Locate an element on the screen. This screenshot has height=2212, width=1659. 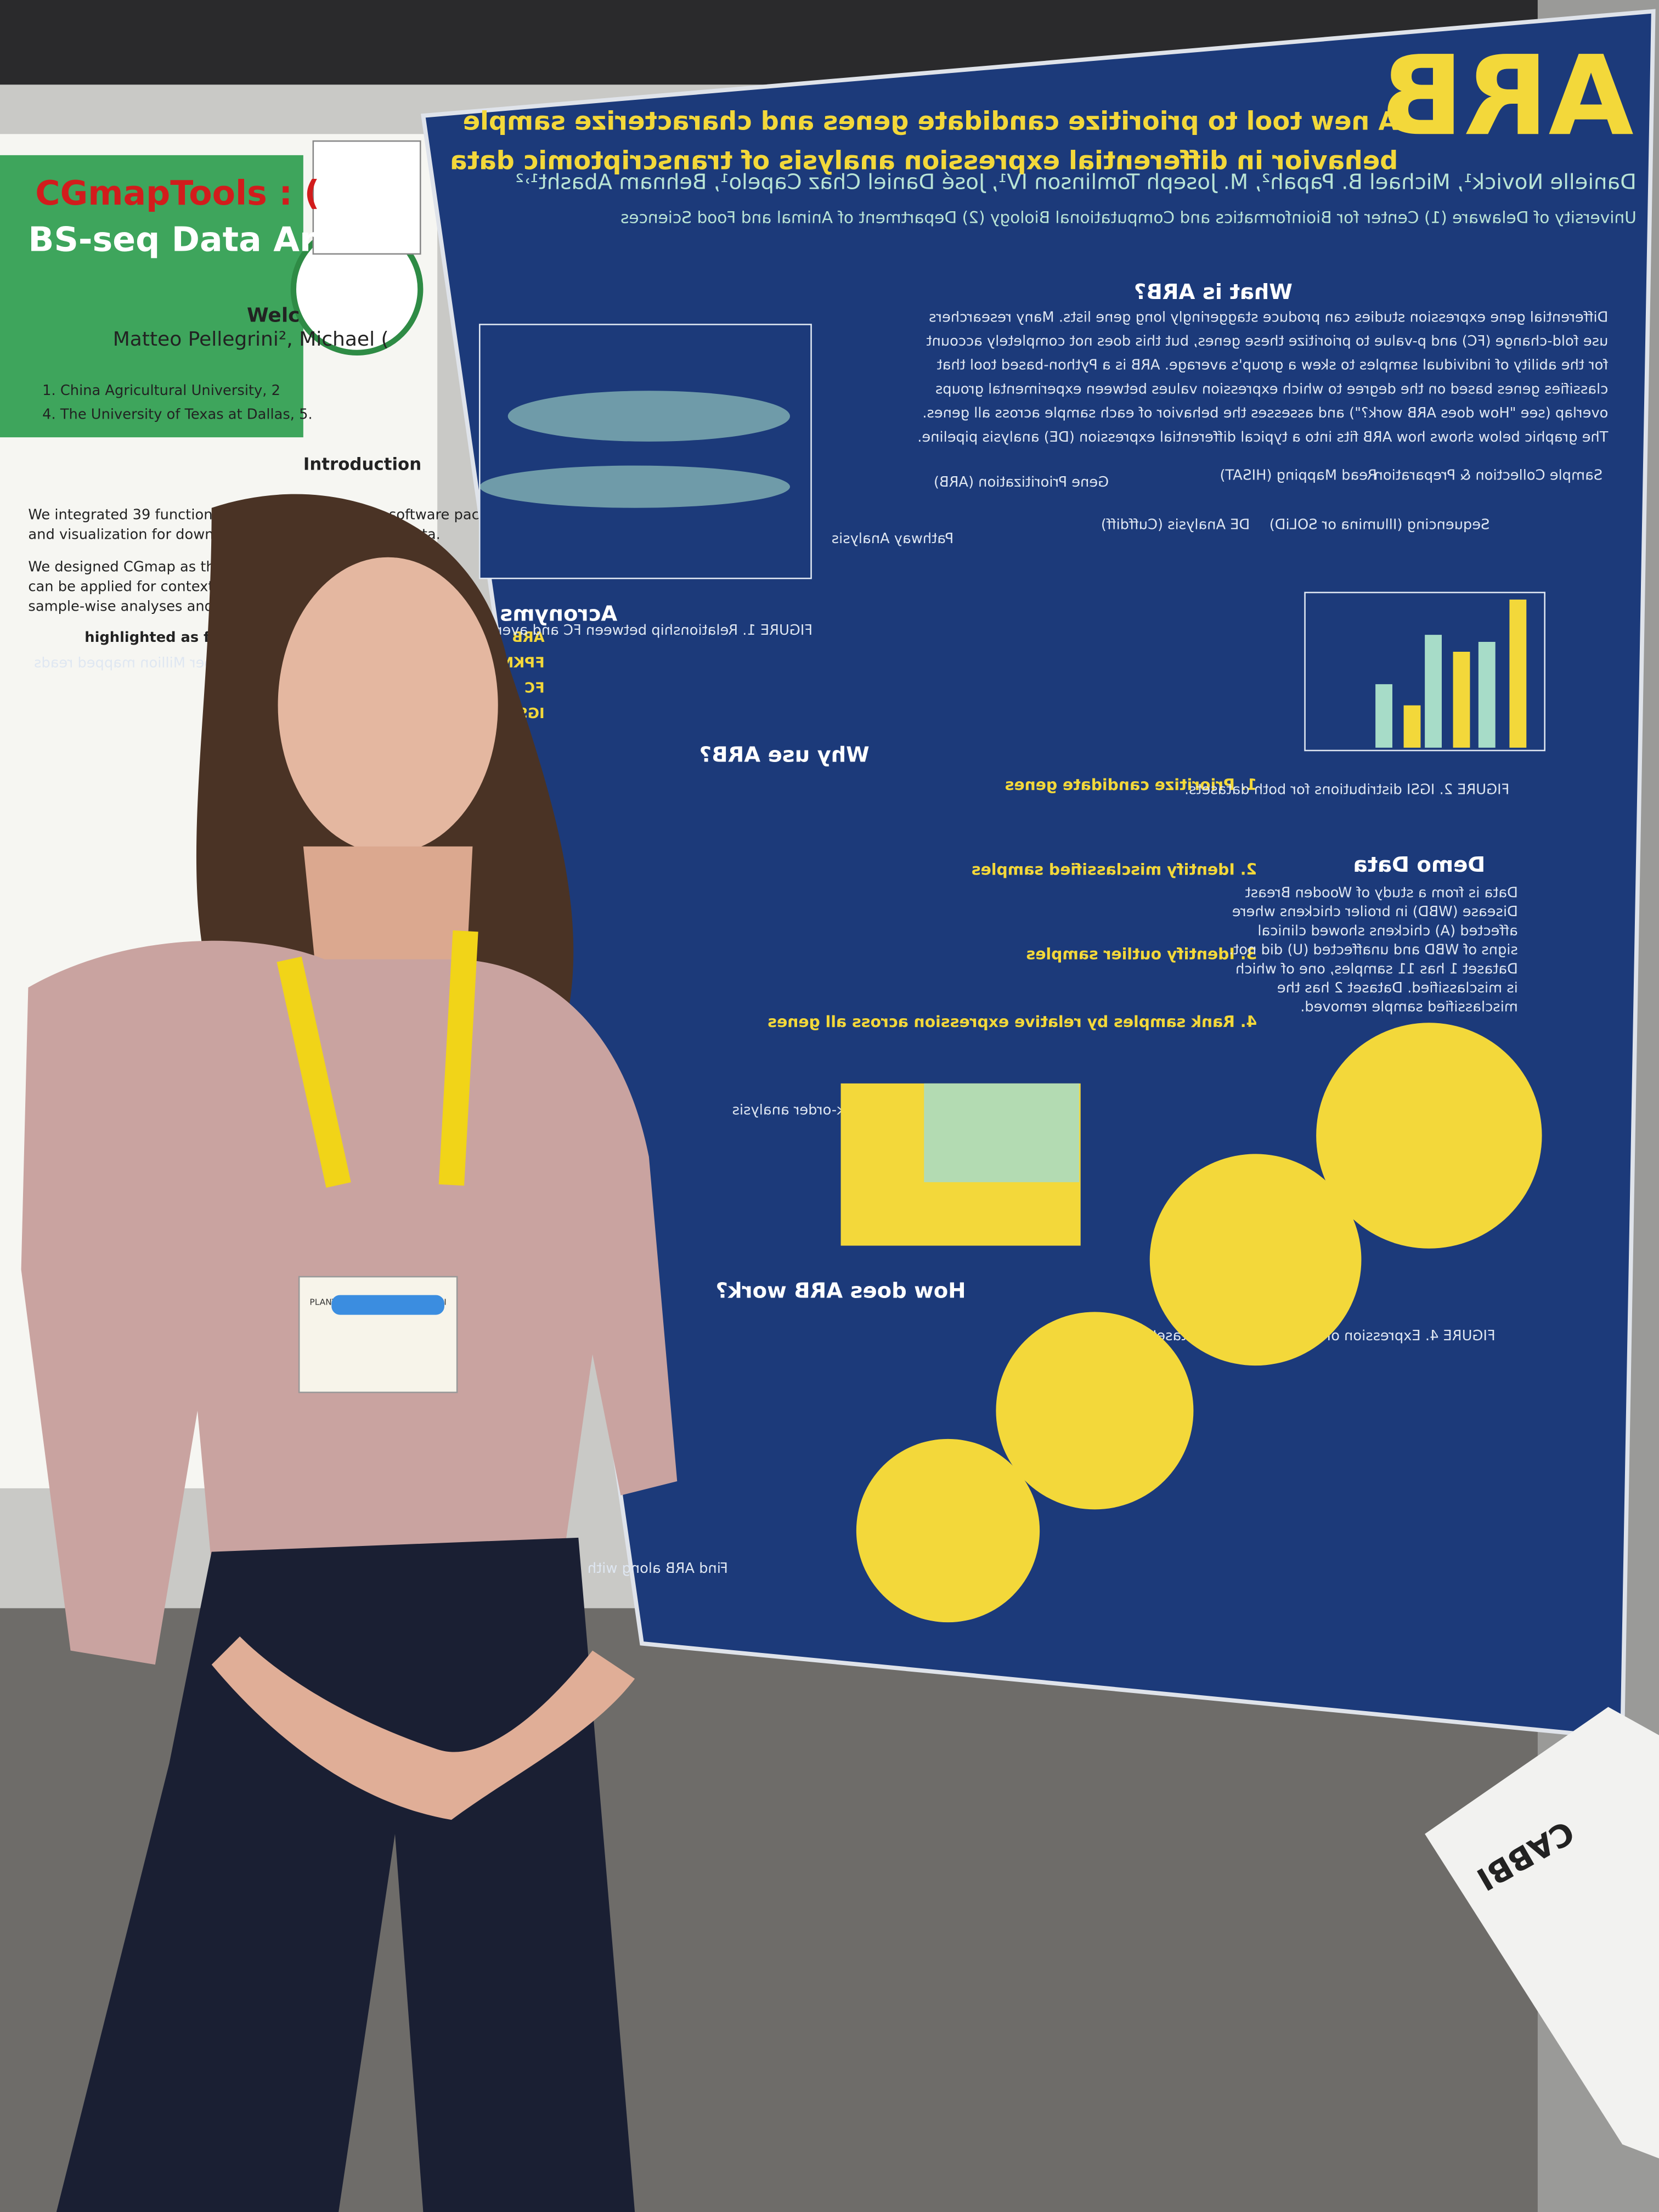
acronym: FC is located at coordinates (534, 689).